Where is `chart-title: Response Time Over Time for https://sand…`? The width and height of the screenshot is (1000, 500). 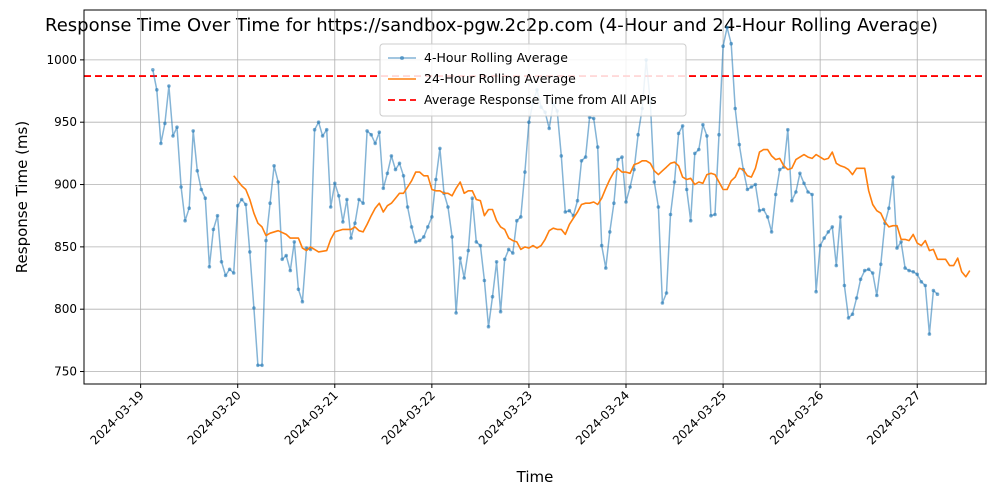 chart-title: Response Time Over Time for https://sand… is located at coordinates (491, 25).